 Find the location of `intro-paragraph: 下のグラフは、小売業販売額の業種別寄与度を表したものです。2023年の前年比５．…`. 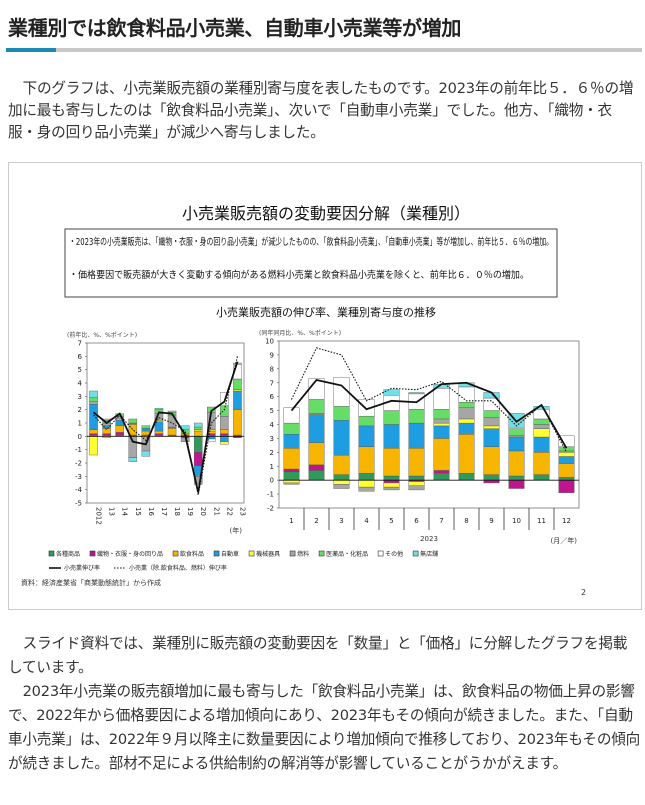

intro-paragraph: 下のグラフは、小売業販売額の業種別寄与度を表したものです。2023年の前年比５．… is located at coordinates (321, 110).